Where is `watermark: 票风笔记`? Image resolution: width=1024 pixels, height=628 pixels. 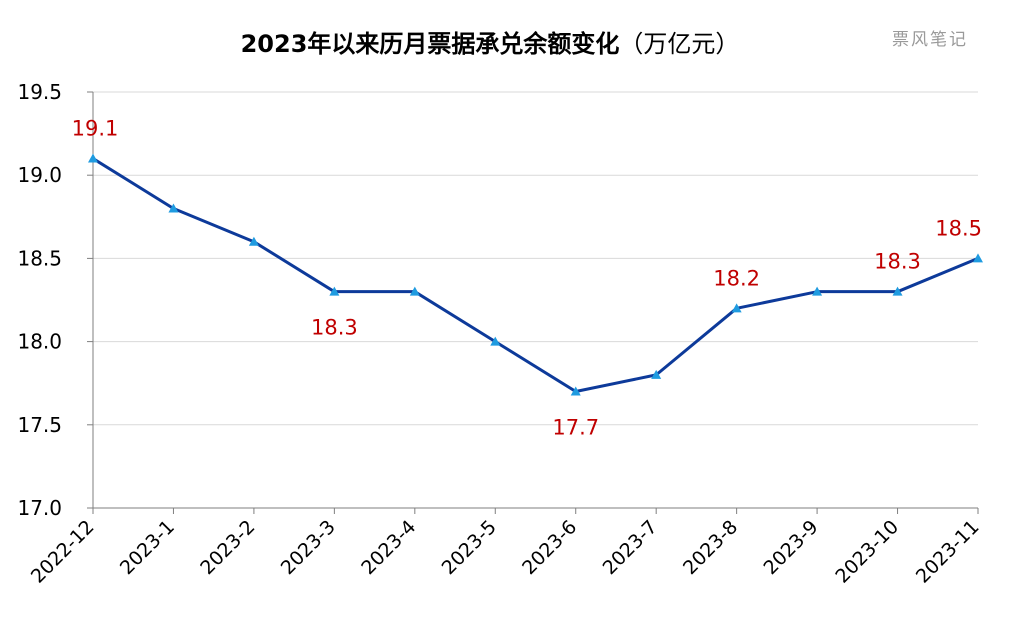 watermark: 票风笔记 is located at coordinates (930, 40).